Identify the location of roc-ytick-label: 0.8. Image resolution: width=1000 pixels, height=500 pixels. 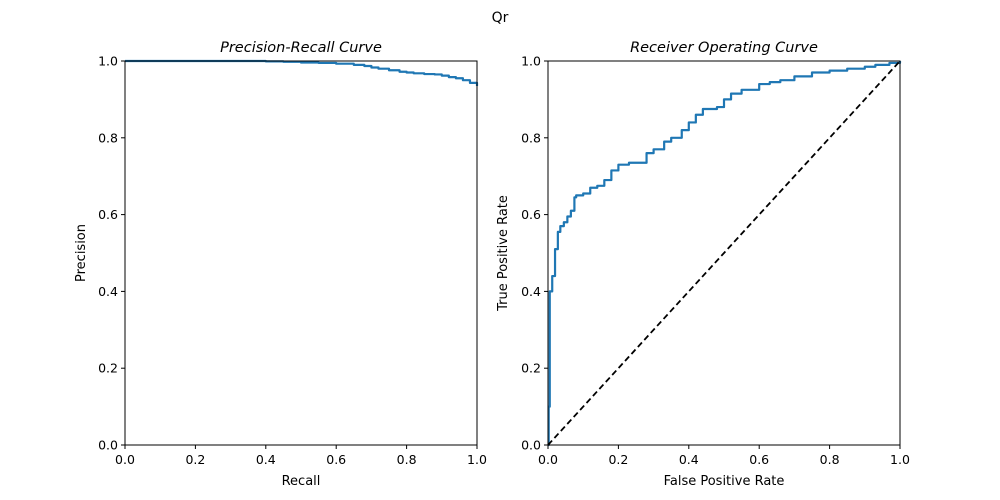
(531, 137).